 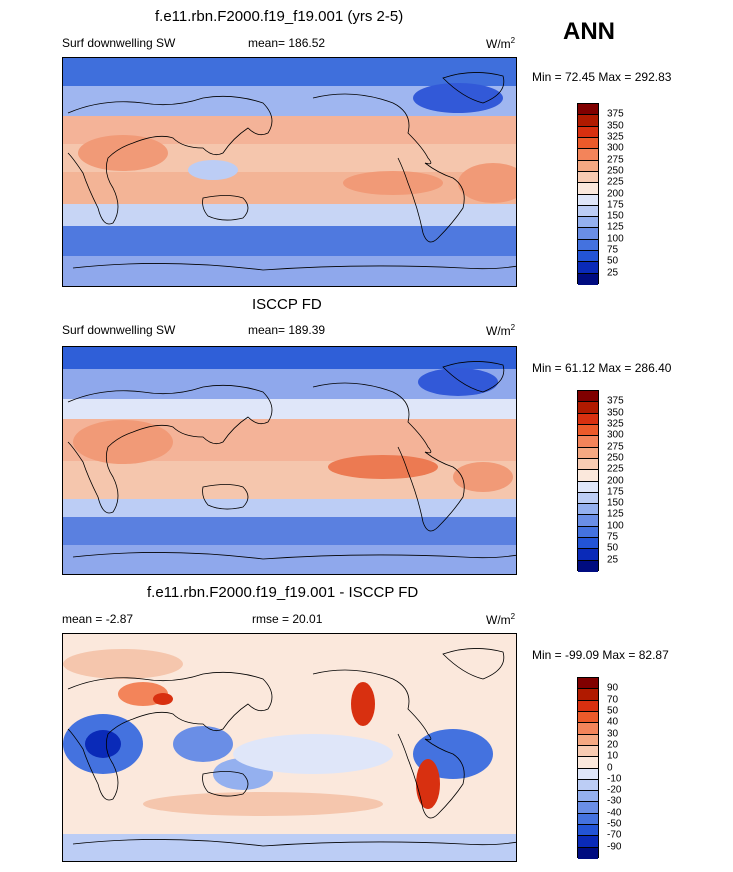 I want to click on colorbar-tick-label: -20, so click(x=614, y=790).